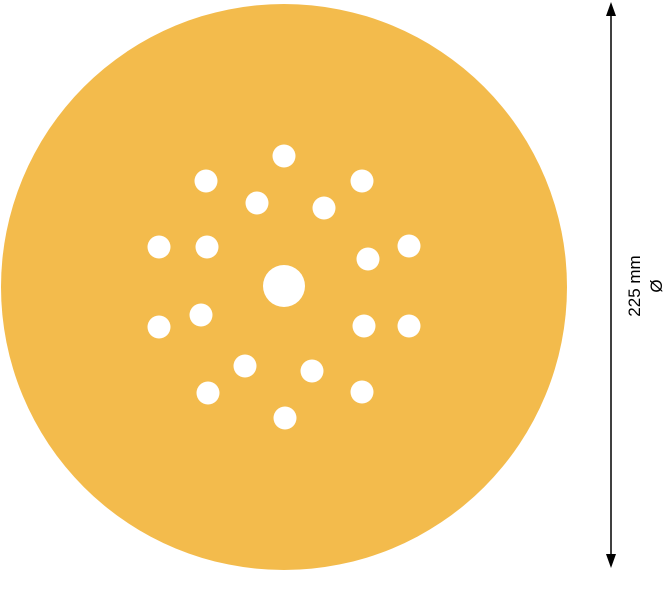 This screenshot has height=600, width=667. What do you see at coordinates (611, 285) in the screenshot?
I see `dimension-line` at bounding box center [611, 285].